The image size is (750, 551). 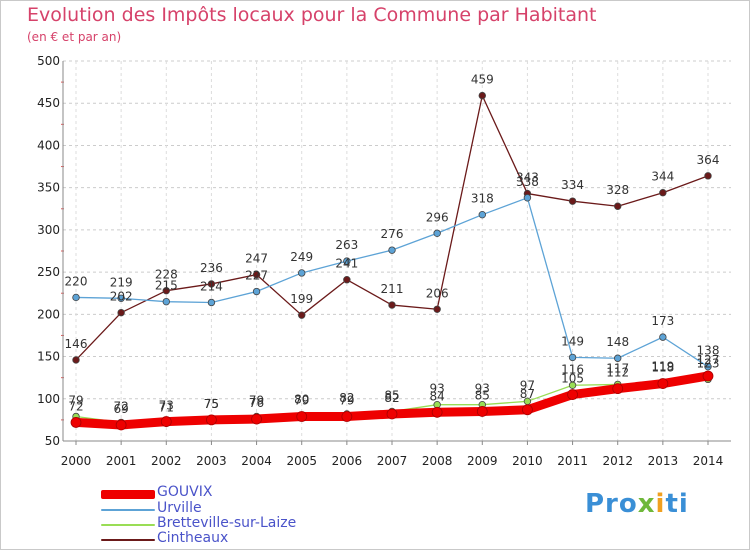 What do you see at coordinates (121, 406) in the screenshot?
I see `data-label-bretteville-sur-laize: 72` at bounding box center [121, 406].